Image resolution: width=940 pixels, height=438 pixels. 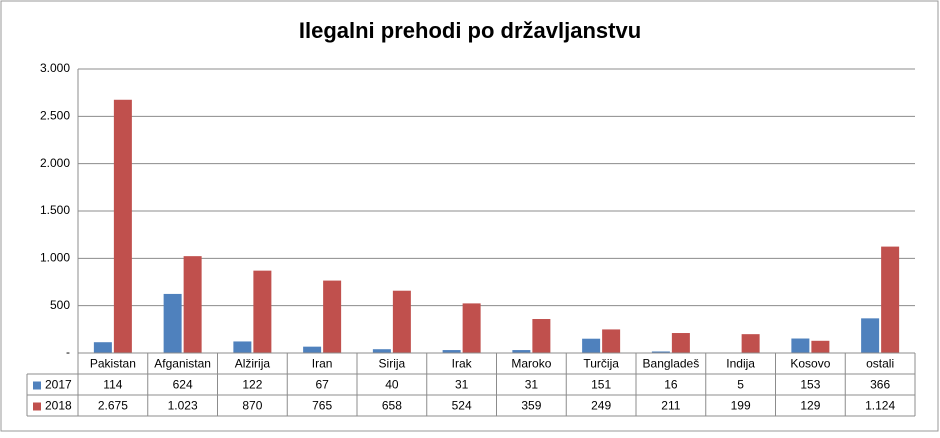 I want to click on x-tick-label: Afganistan, so click(x=182, y=364).